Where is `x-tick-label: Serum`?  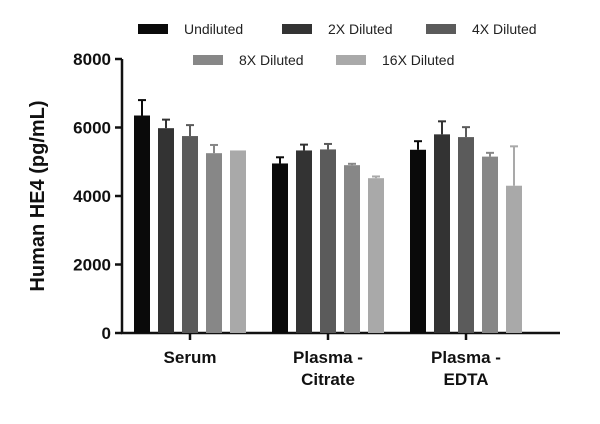 x-tick-label: Serum is located at coordinates (190, 357).